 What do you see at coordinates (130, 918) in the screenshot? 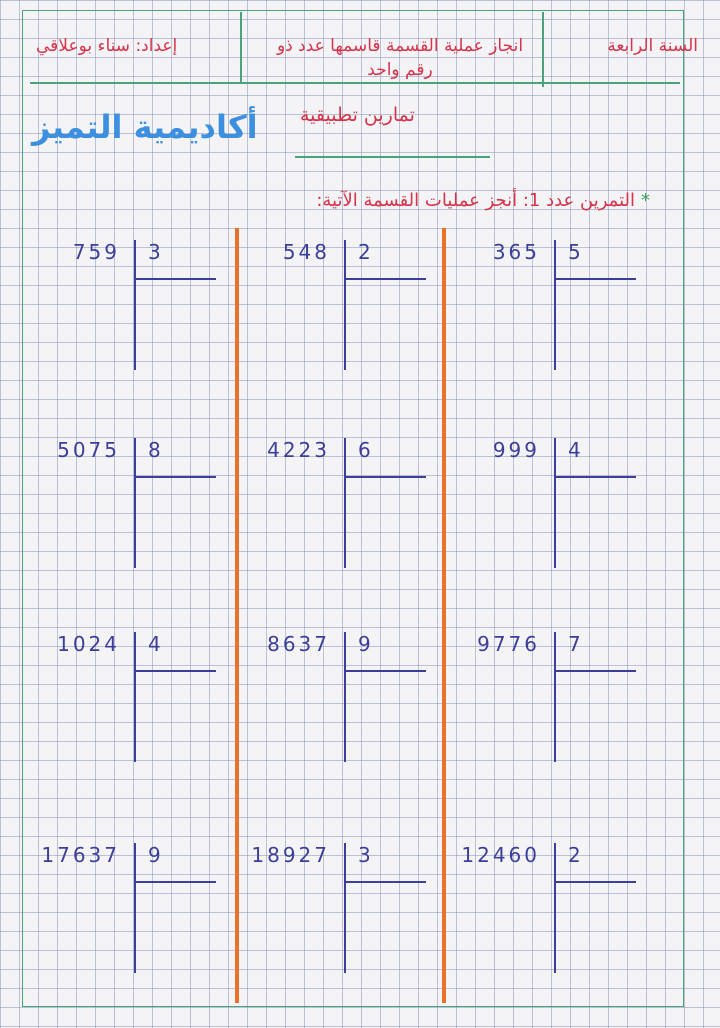
I see `division-exercise: 17637 9` at bounding box center [130, 918].